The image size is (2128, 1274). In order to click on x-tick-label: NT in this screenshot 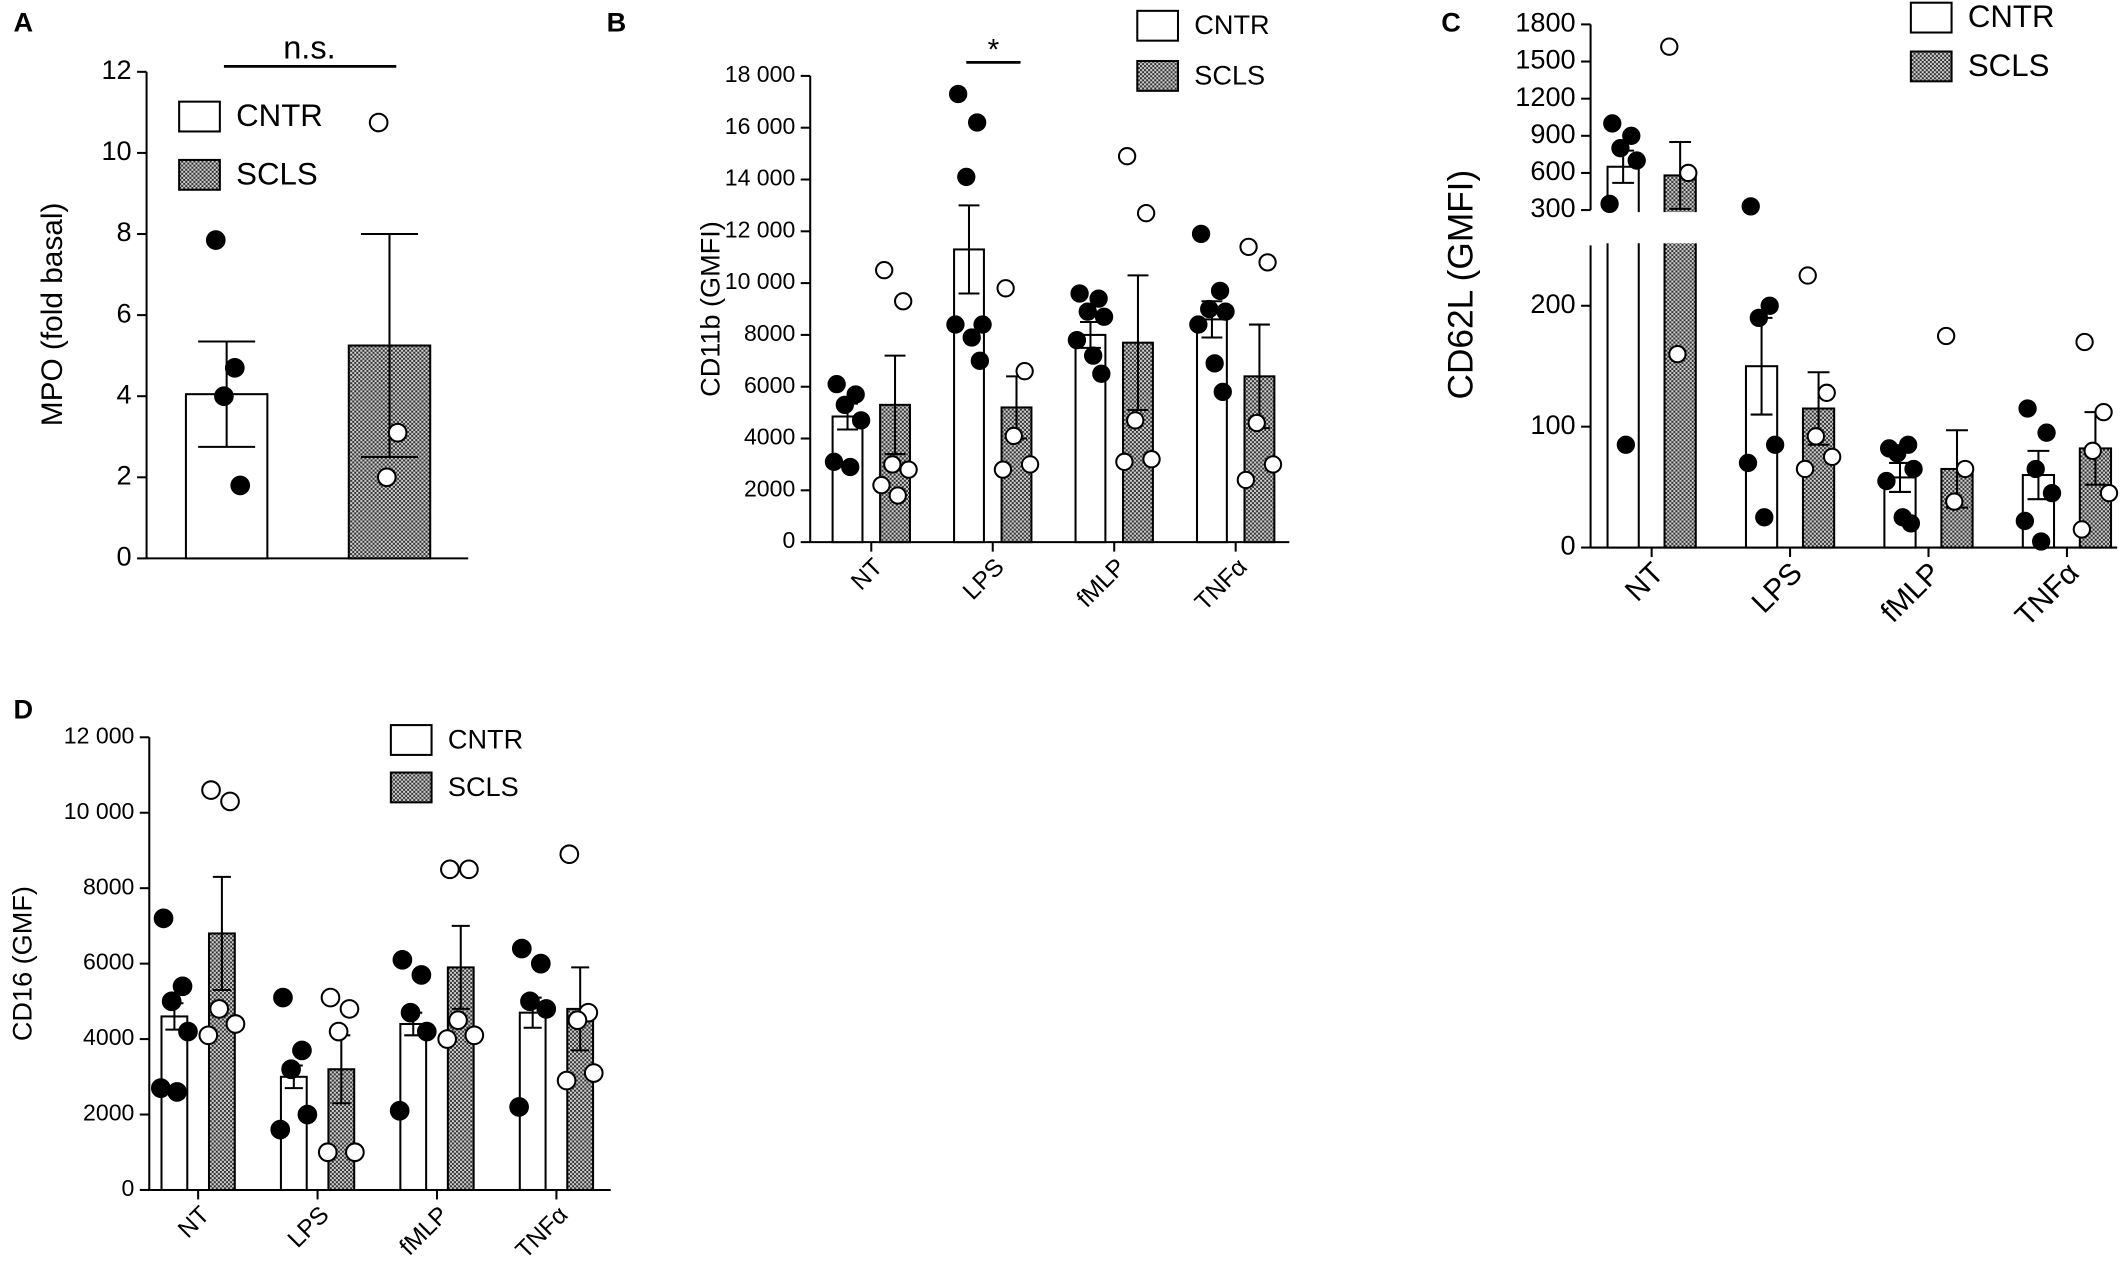, I will do `click(194, 1222)`.